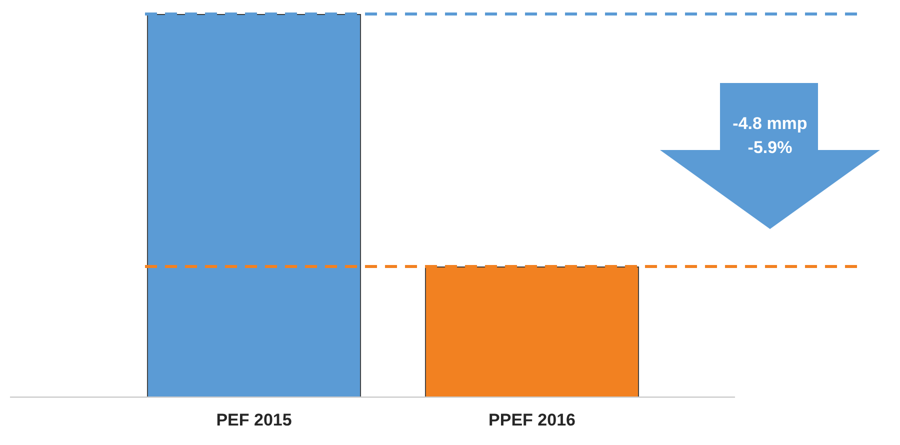 The width and height of the screenshot is (900, 445). Describe the element at coordinates (770, 148) in the screenshot. I see `annotation: -5.9%` at that location.